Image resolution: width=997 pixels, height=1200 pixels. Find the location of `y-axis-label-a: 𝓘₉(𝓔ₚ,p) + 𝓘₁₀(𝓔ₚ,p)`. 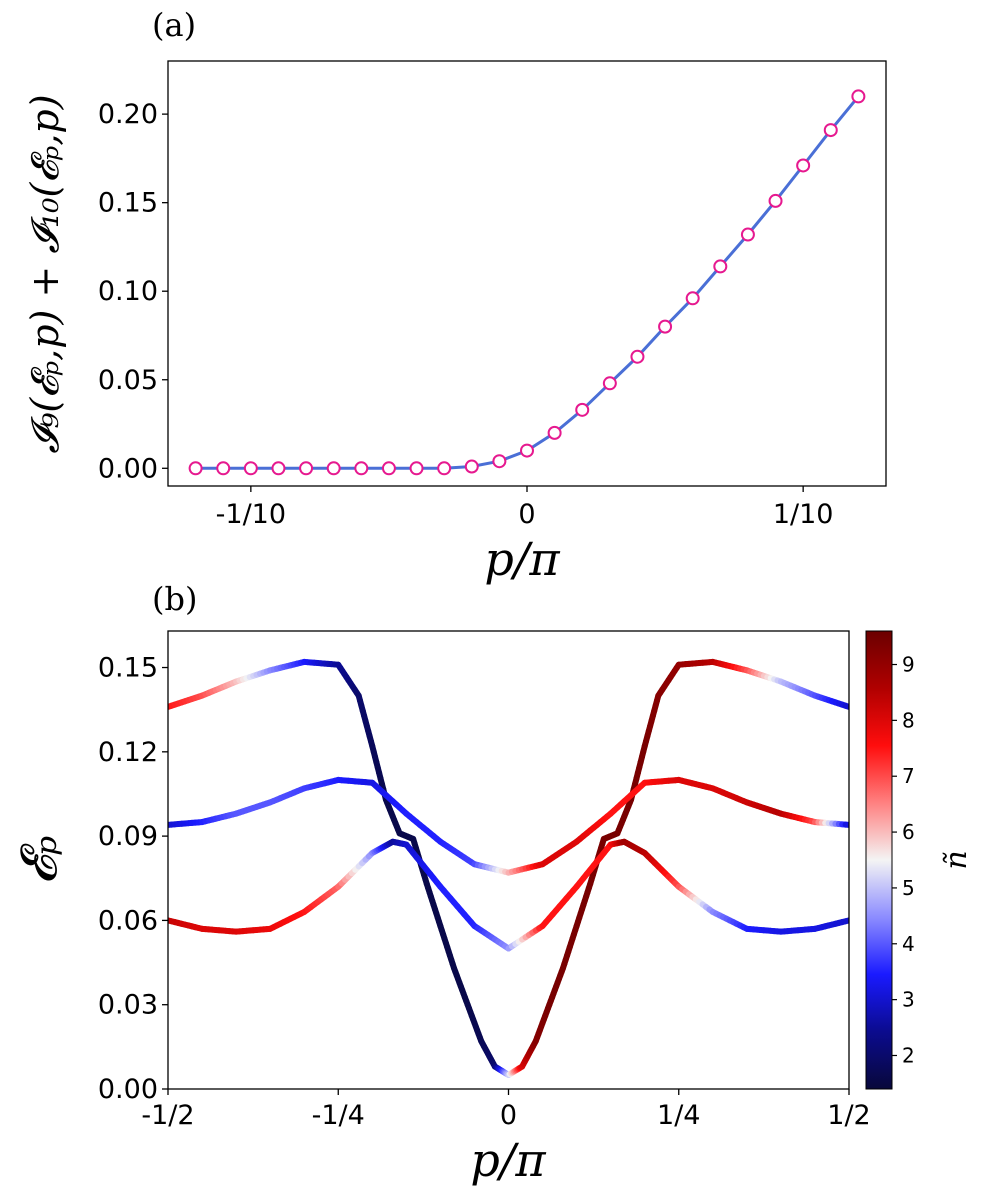

y-axis-label-a: 𝓘₉(𝓔ₚ,p) + 𝓘₁₀(𝓔ₚ,p) is located at coordinates (45, 273).